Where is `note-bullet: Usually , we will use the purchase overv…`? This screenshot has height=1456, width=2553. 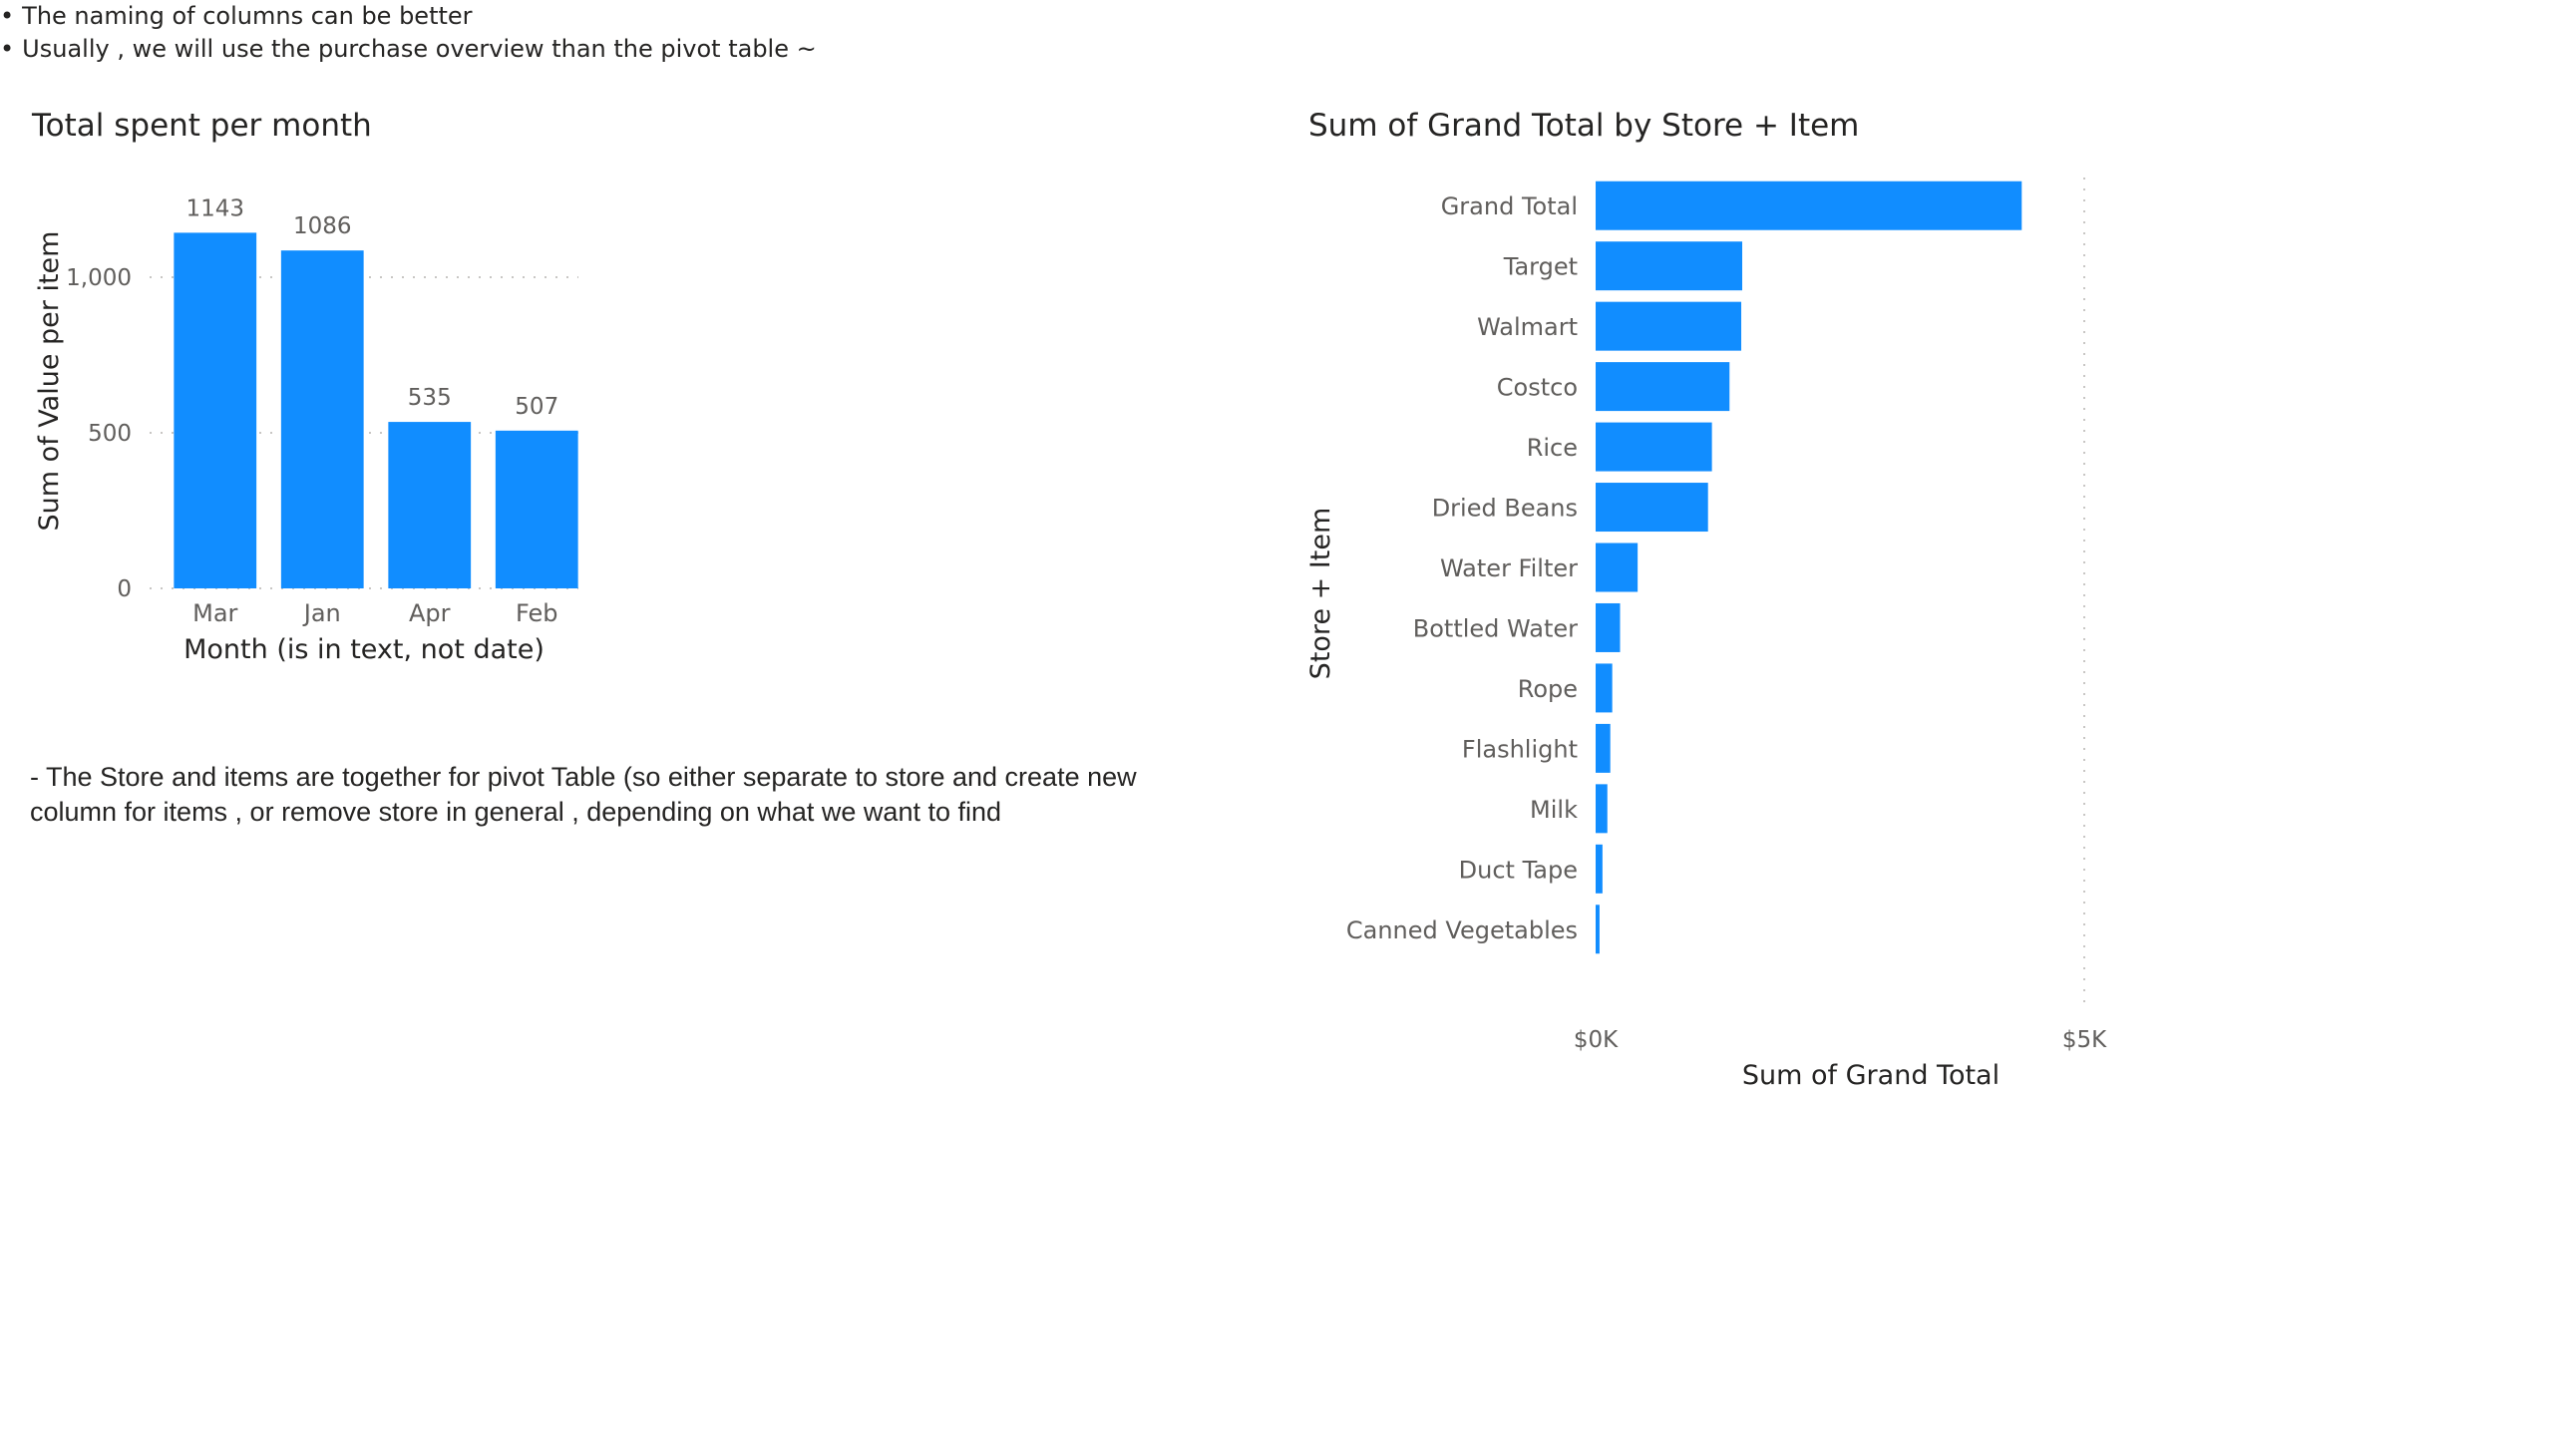 note-bullet: Usually , we will use the purchase overv… is located at coordinates (1276, 49).